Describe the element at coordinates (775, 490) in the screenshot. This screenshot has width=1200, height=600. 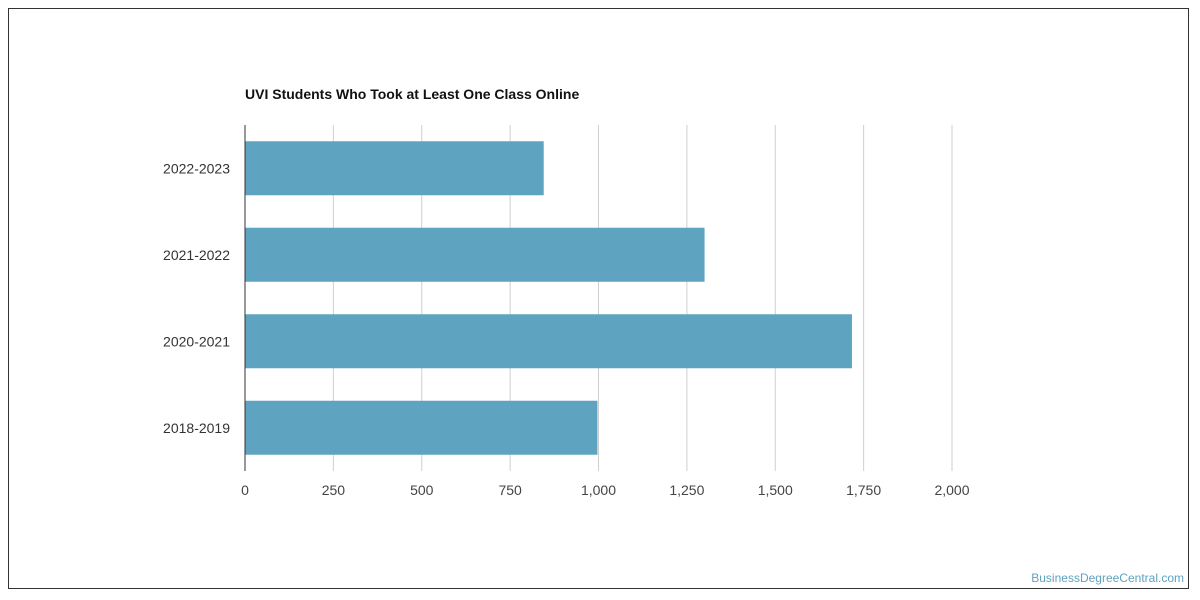
I see `x-tick-label: 1,500` at that location.